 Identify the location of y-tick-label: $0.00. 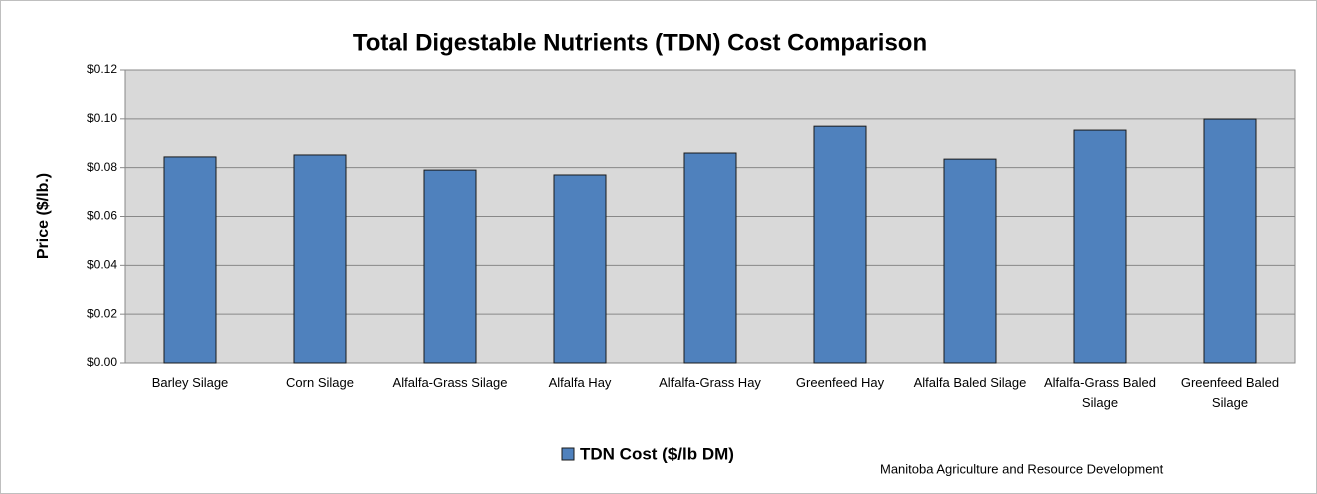
(102, 362).